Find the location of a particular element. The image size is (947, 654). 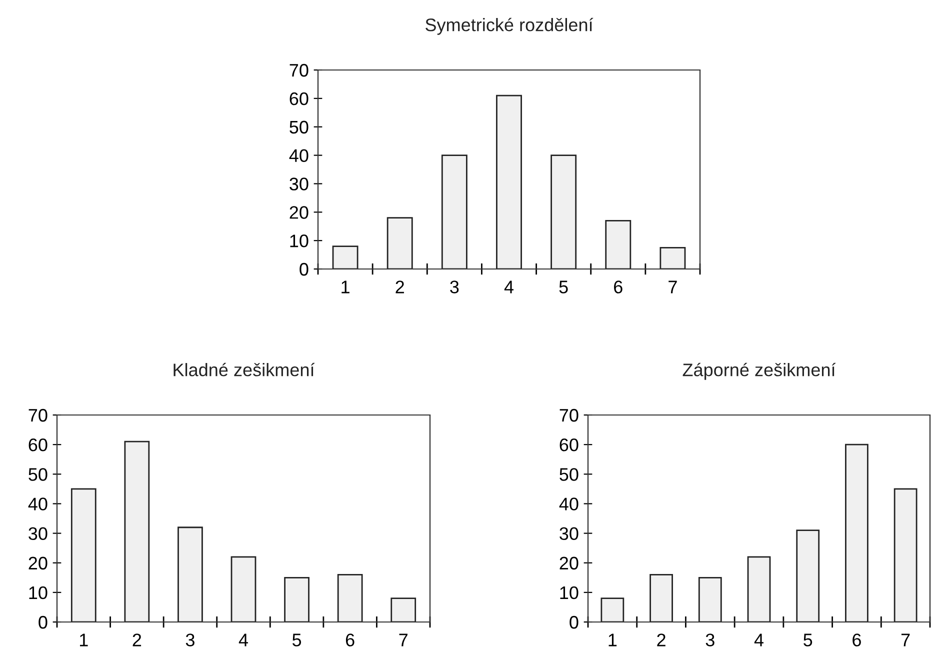

chart-title: Kladné zešikmení is located at coordinates (244, 369).